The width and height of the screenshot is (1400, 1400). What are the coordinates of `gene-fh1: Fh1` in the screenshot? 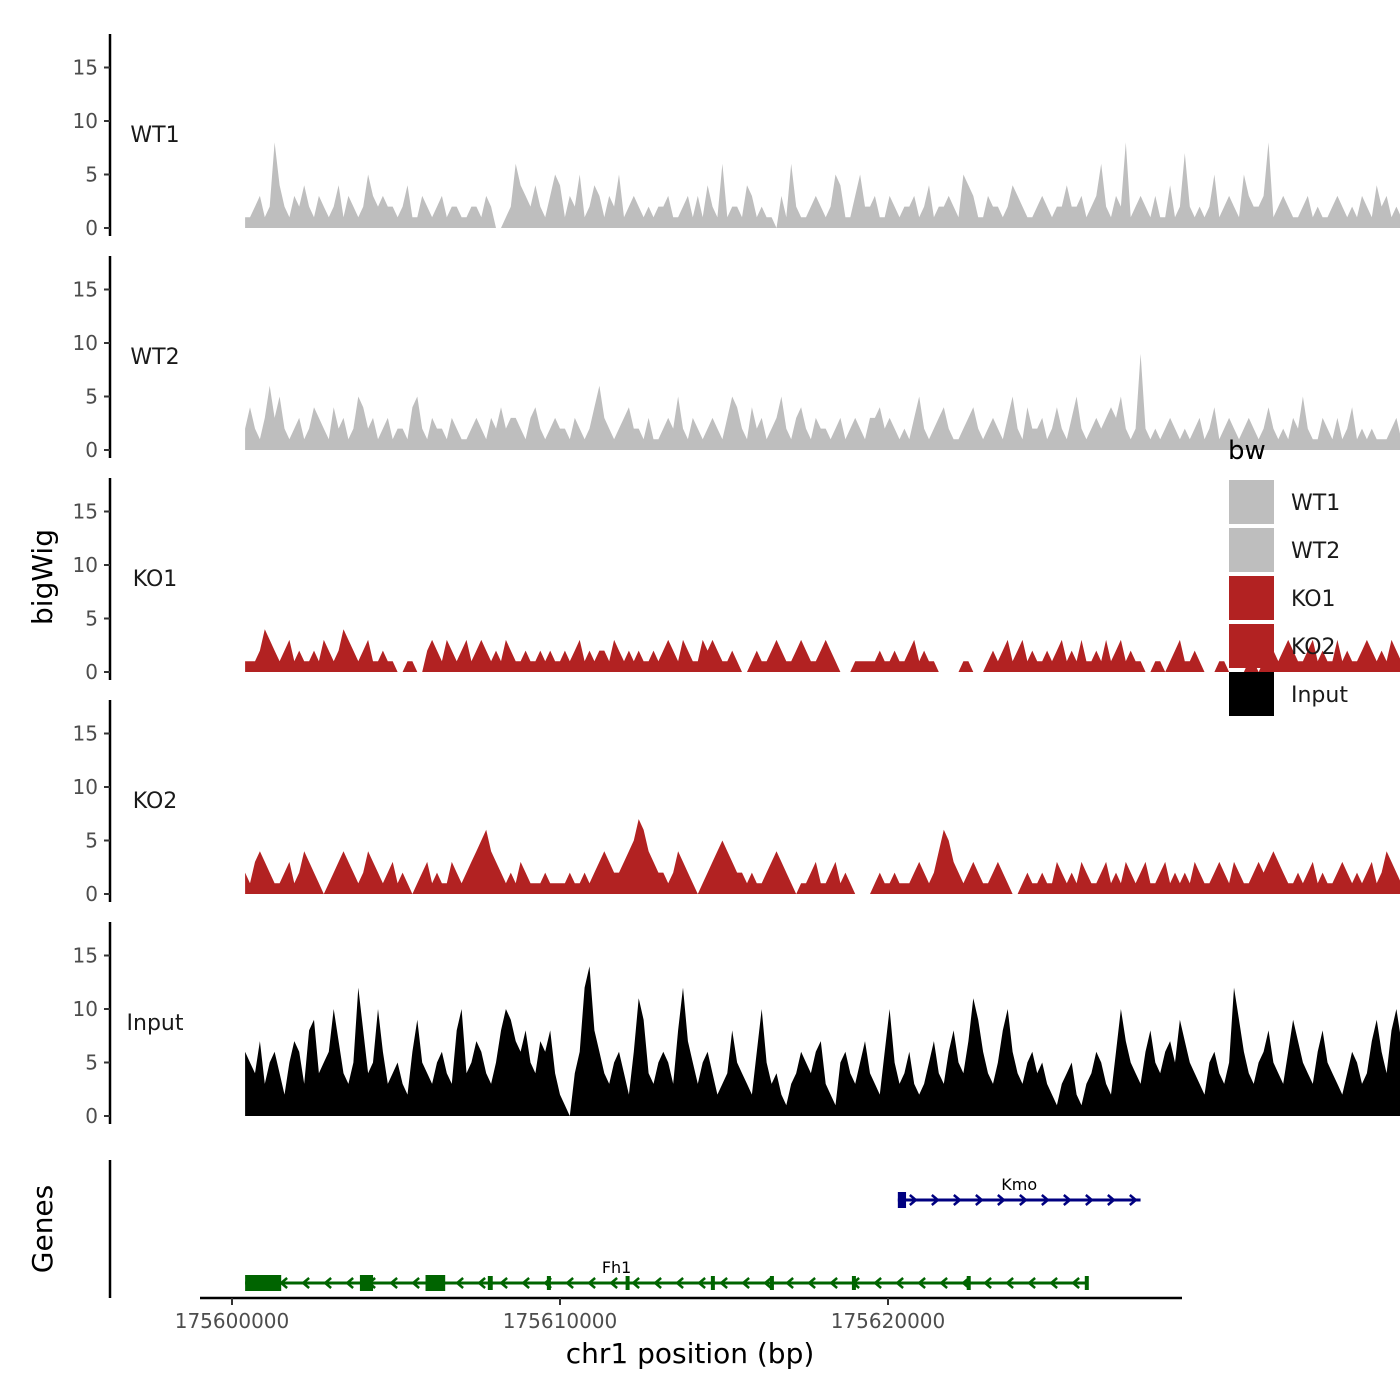 It's located at (667, 1274).